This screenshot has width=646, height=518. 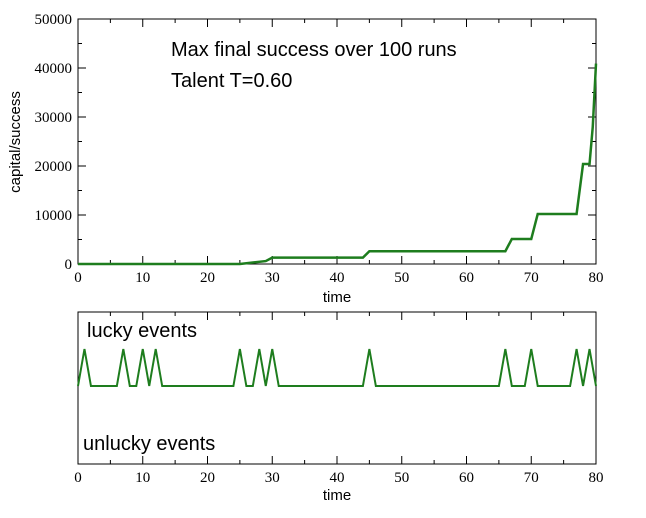 What do you see at coordinates (466, 478) in the screenshot?
I see `events-x-tick-label: 60` at bounding box center [466, 478].